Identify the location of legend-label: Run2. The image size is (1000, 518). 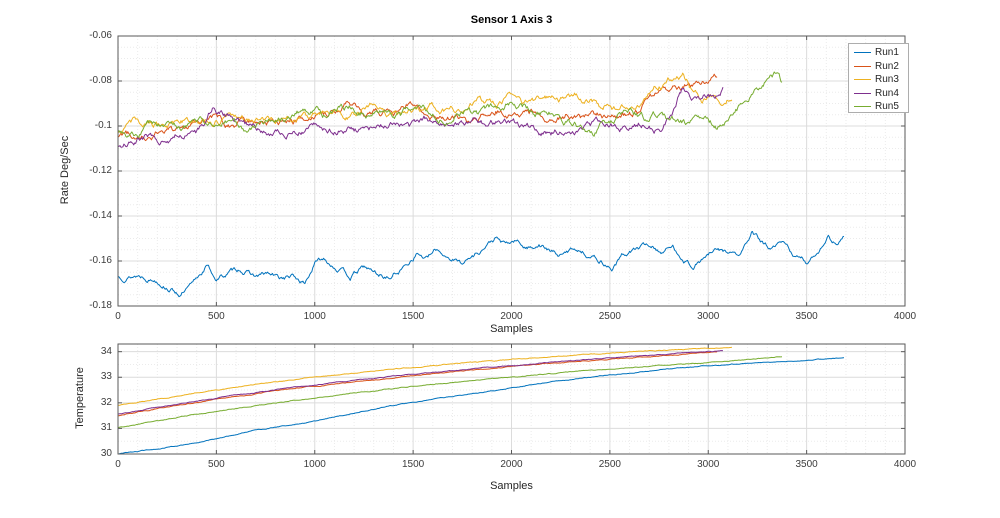
(887, 66).